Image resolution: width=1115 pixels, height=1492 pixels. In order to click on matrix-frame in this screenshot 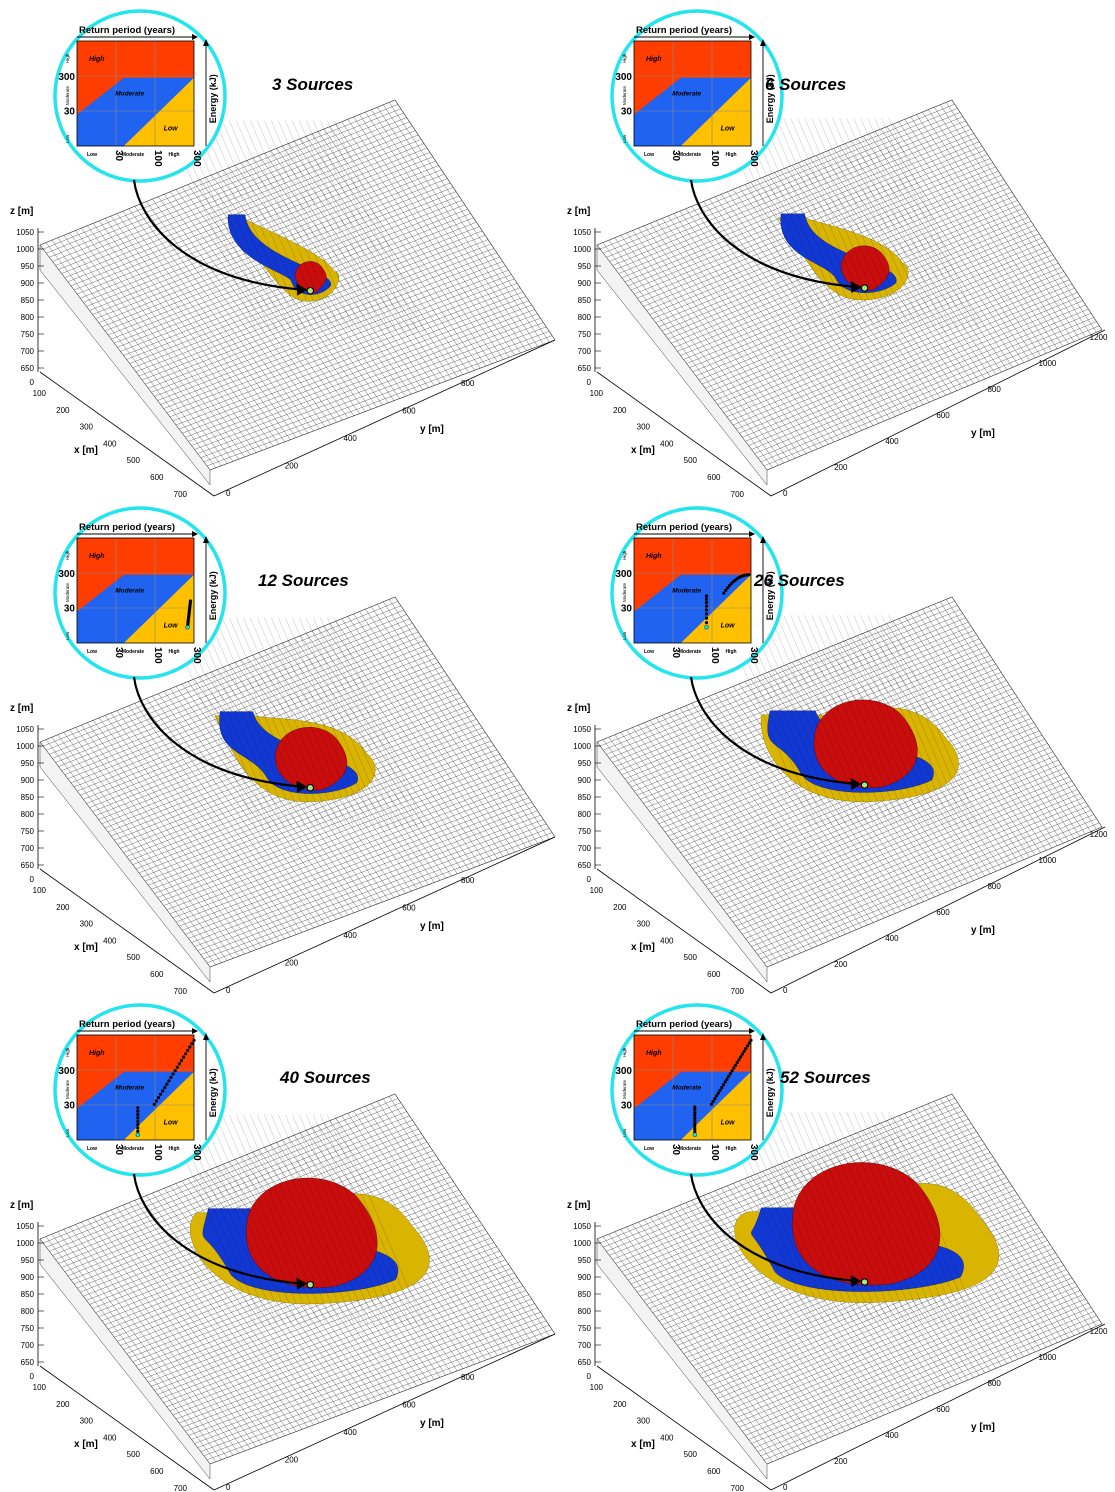, I will do `click(135, 1087)`.